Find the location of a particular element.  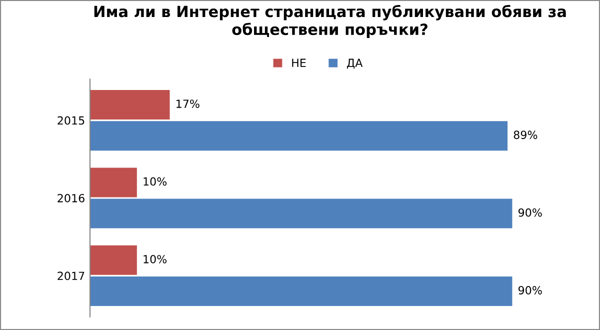

chart-title: Има ли в Интернет страницата публикувани обяви за обществени поръчки? is located at coordinates (330, 21).